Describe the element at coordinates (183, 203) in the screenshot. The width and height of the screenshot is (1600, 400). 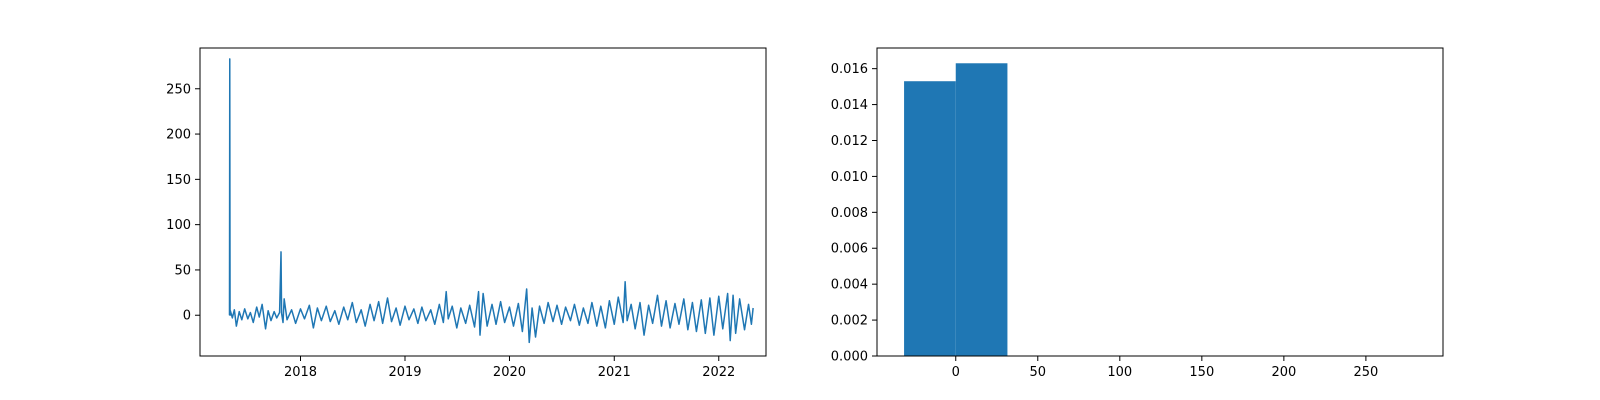
I see `line-chart-y-ticks: 0 50 100 150 200 250` at that location.